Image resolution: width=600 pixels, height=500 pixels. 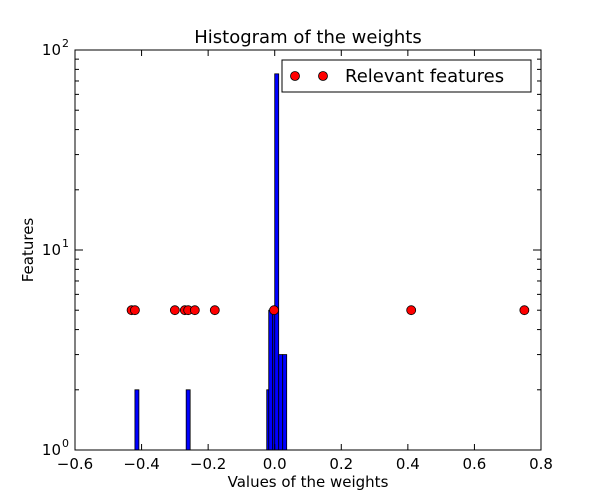 I want to click on x-tick-label: 0.4, so click(x=408, y=464).